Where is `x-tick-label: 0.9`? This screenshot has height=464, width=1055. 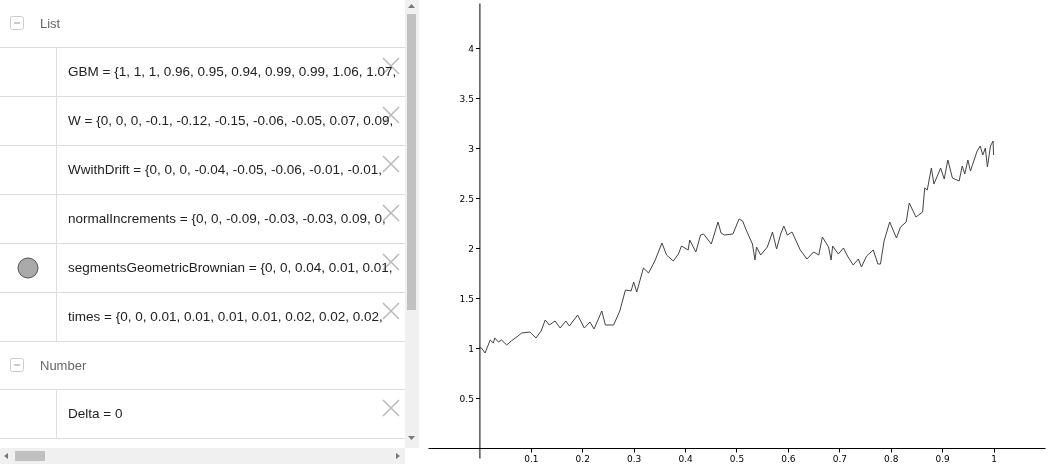 x-tick-label: 0.9 is located at coordinates (943, 458).